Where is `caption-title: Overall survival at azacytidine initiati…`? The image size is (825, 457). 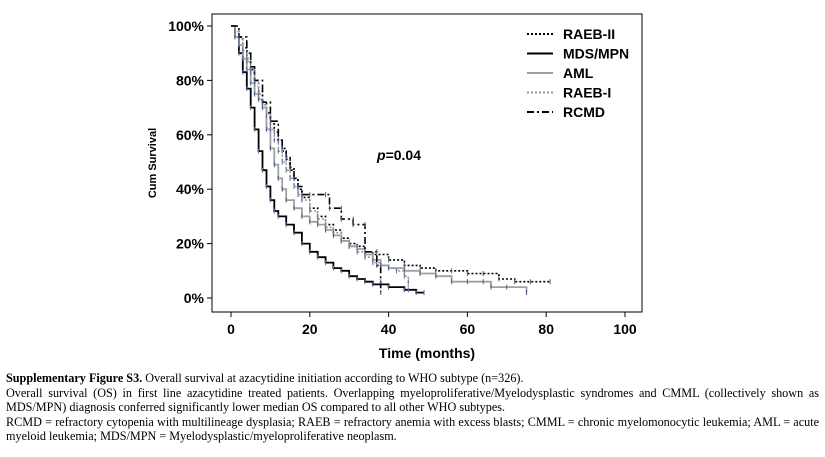 caption-title: Overall survival at azacytidine initiati… is located at coordinates (333, 378).